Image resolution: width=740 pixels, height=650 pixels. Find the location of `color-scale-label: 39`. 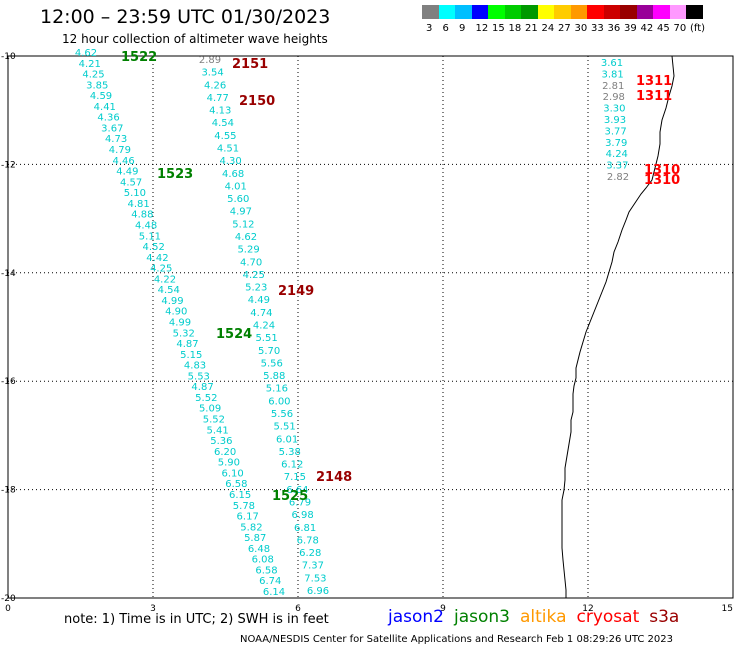

color-scale-label: 39 is located at coordinates (630, 28).